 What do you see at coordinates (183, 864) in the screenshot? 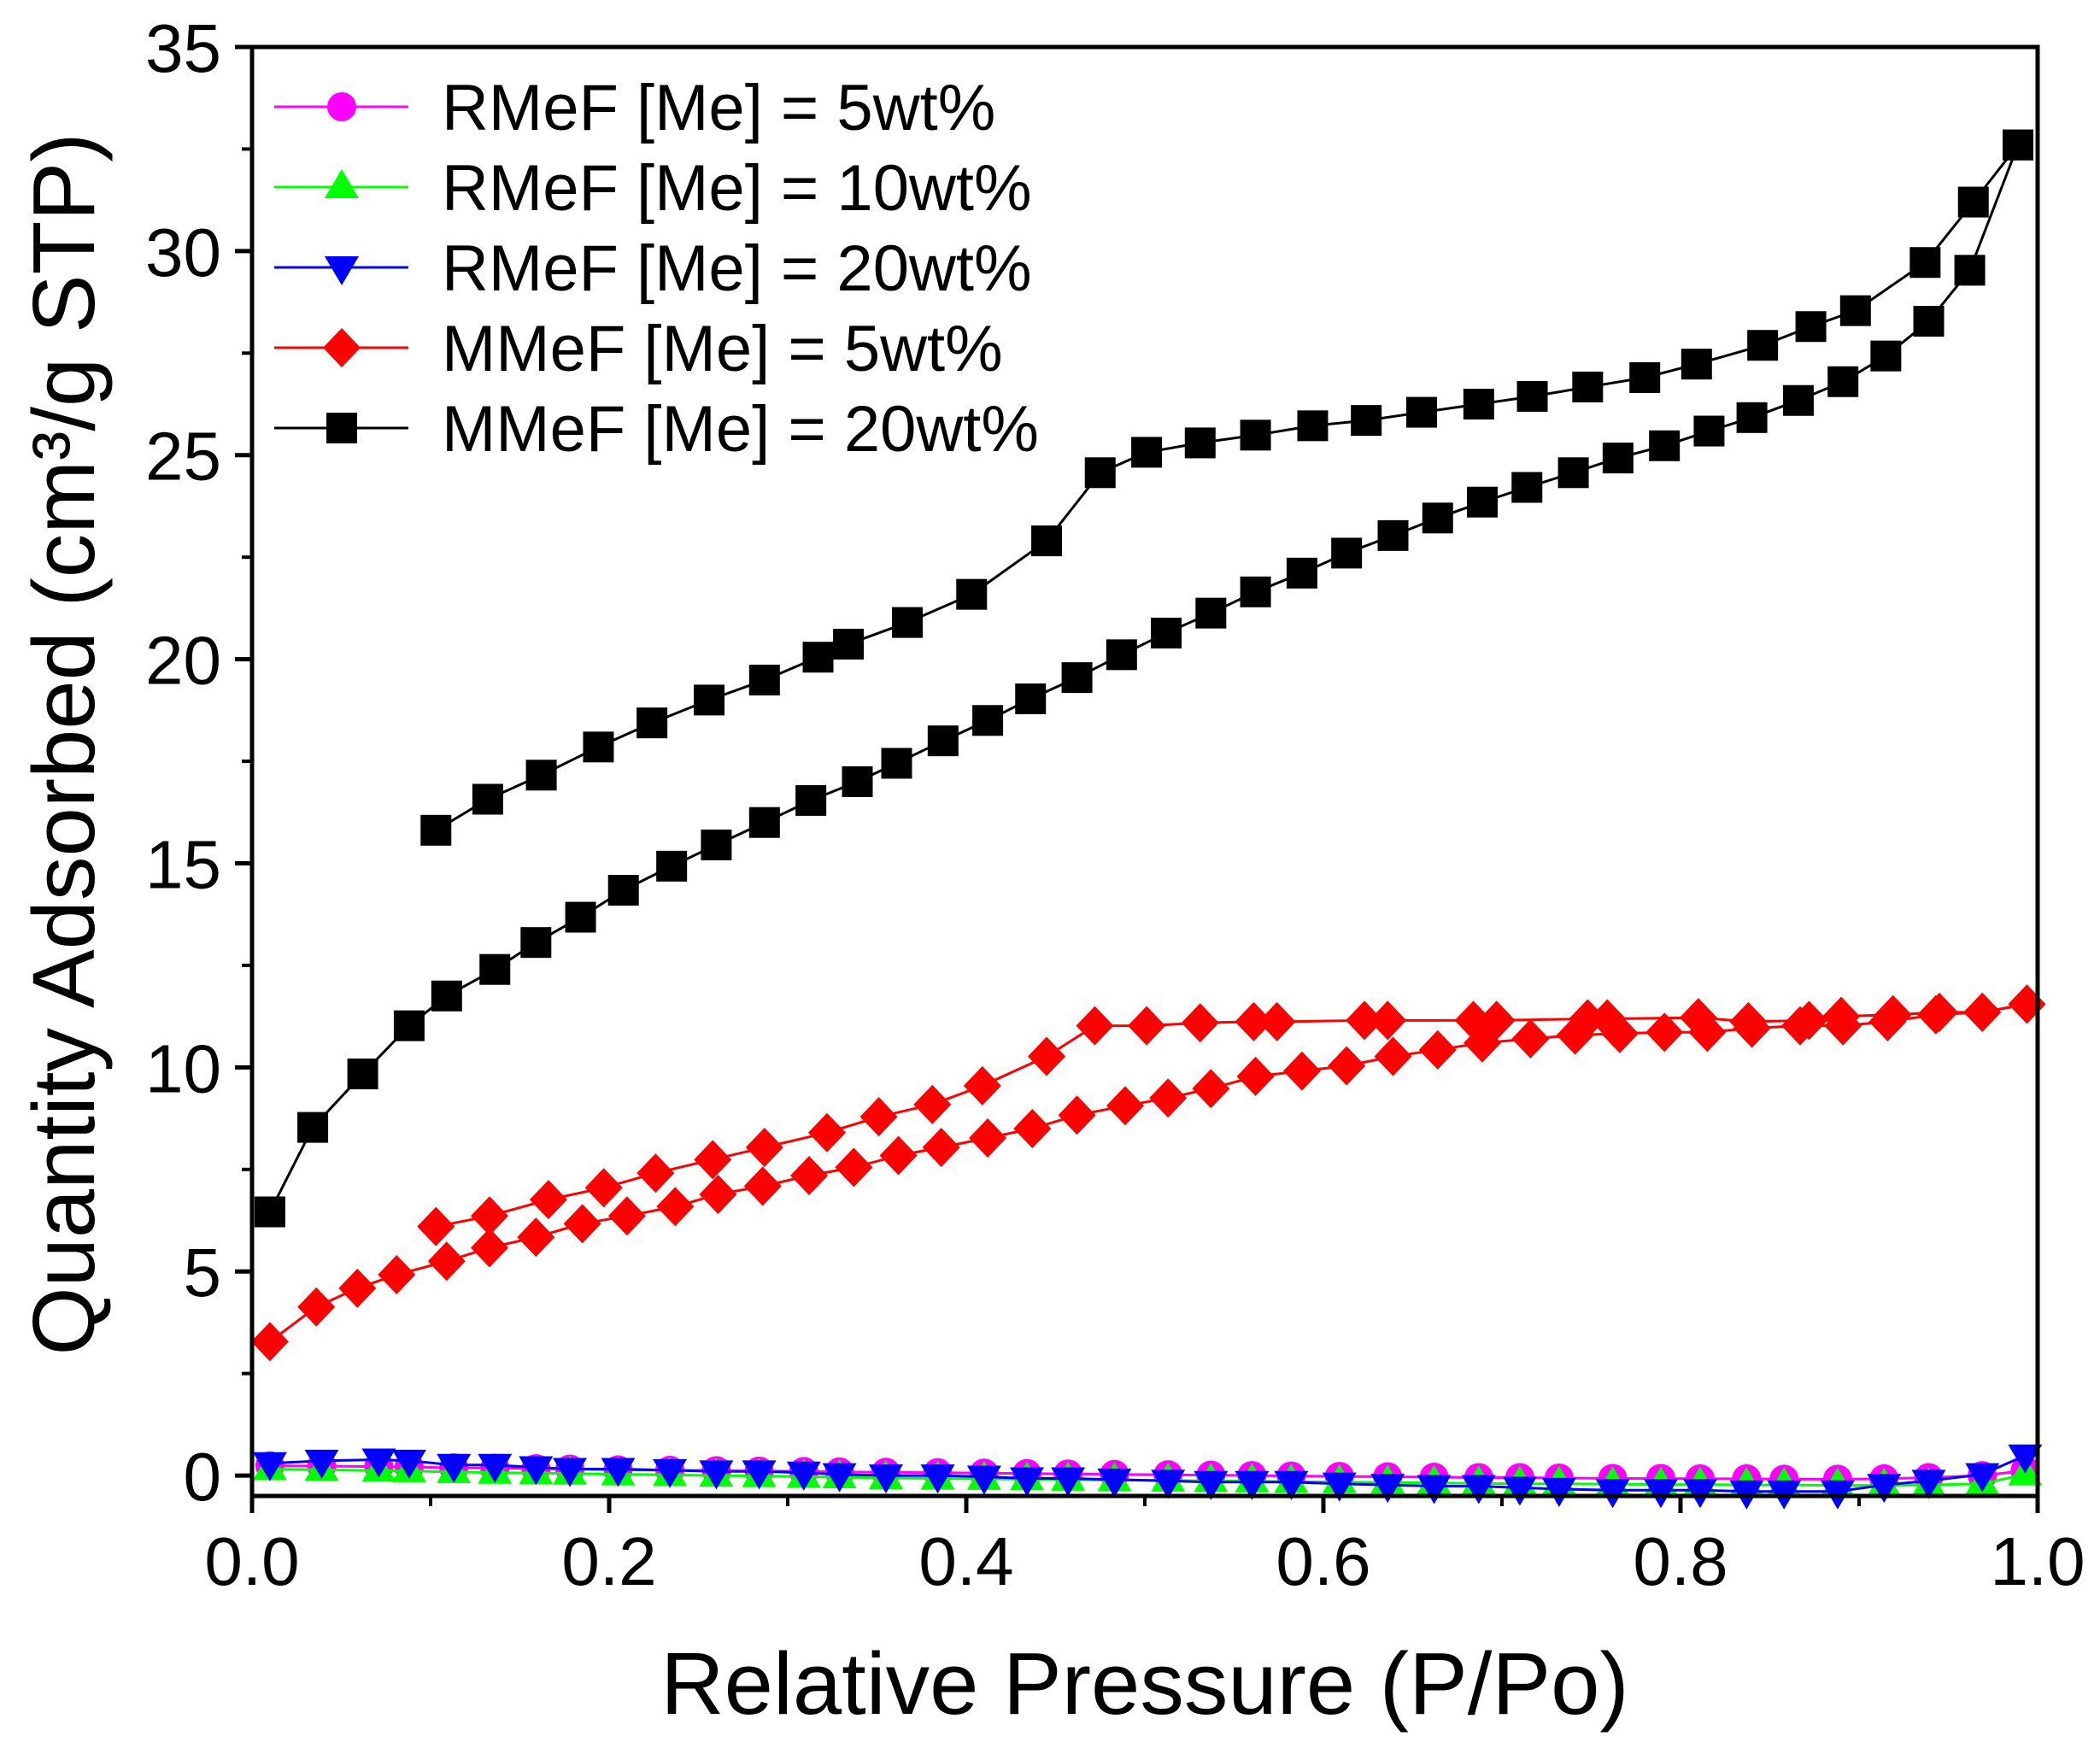
I see `y-tick-label: 15` at bounding box center [183, 864].